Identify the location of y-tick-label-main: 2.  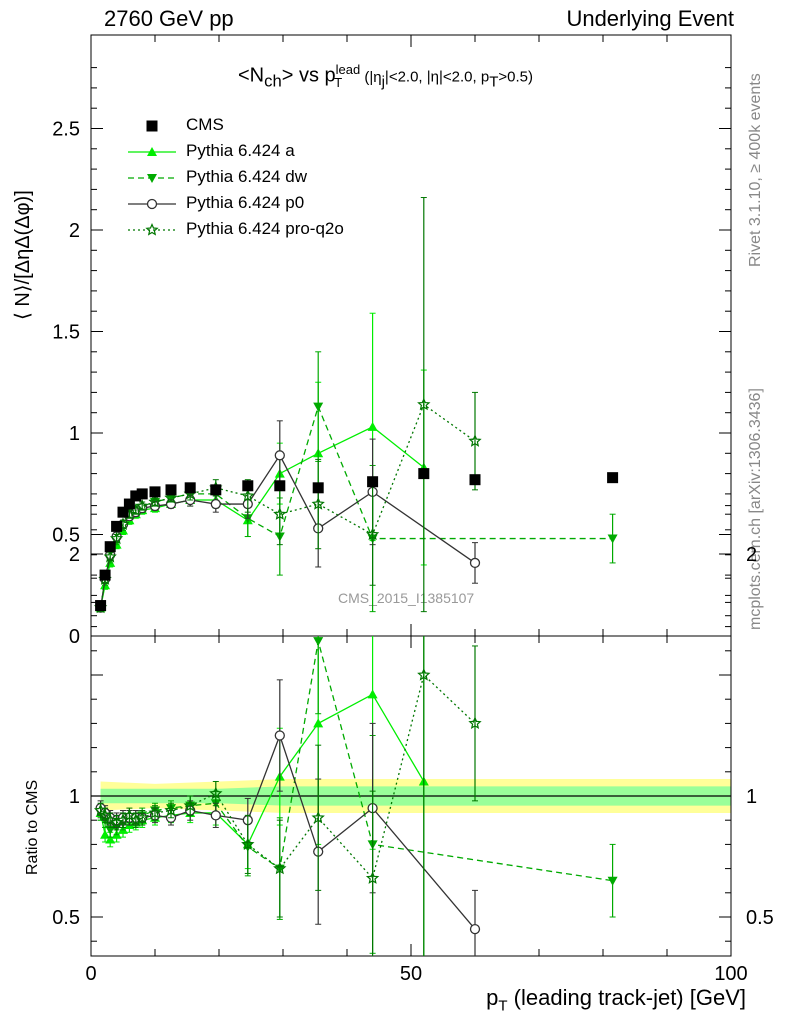
(74, 231).